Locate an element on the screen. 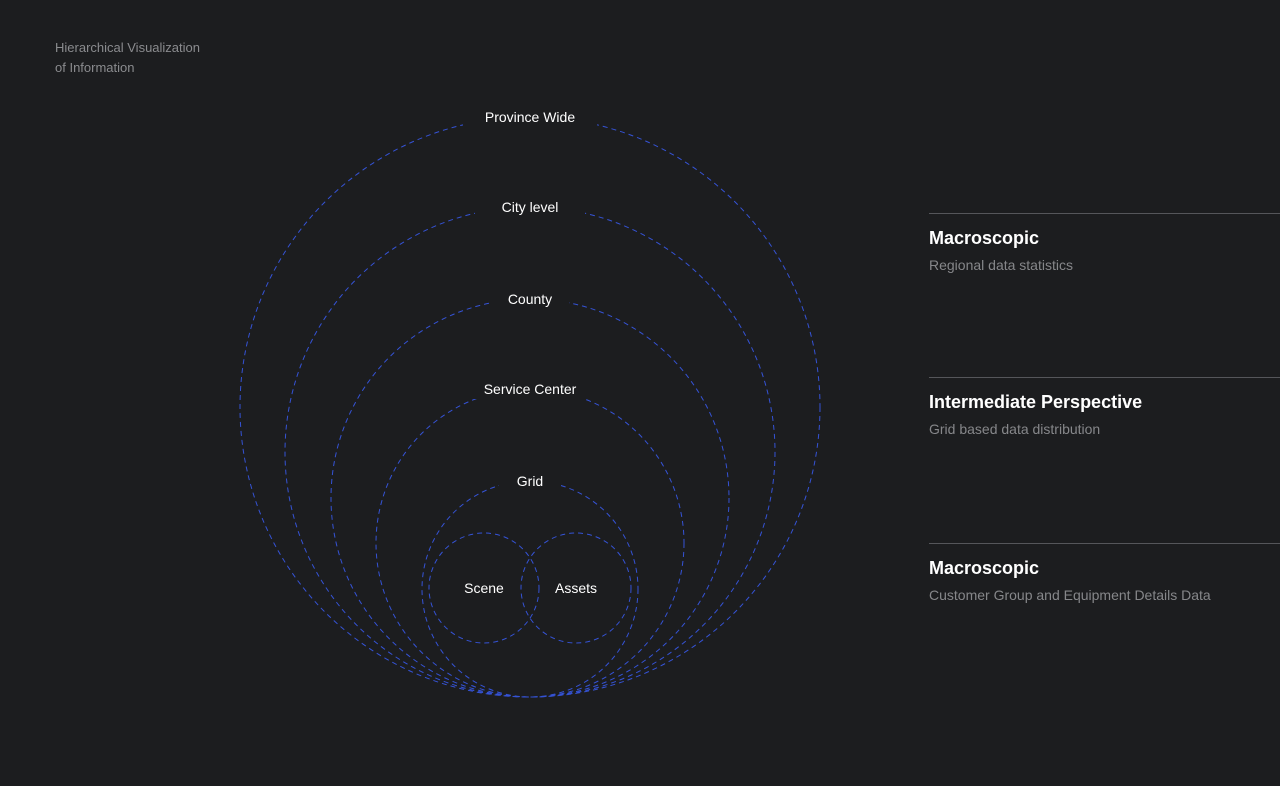 This screenshot has width=1280, height=786. section-heading: Intermediate Perspective is located at coordinates (1036, 402).